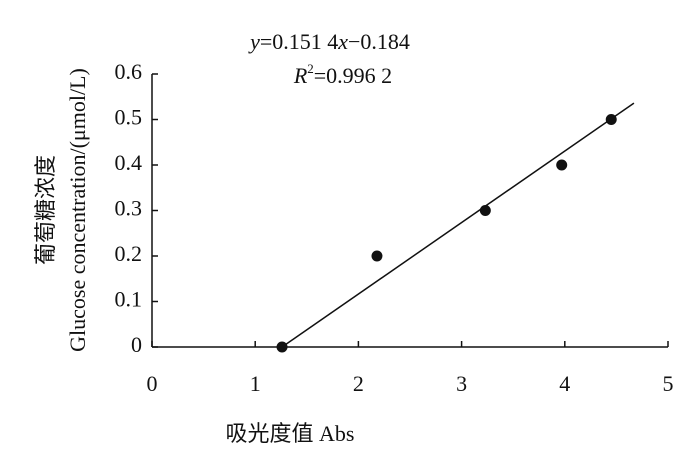 This screenshot has width=700, height=461. I want to click on y-tick-label: 0.5, so click(129, 117).